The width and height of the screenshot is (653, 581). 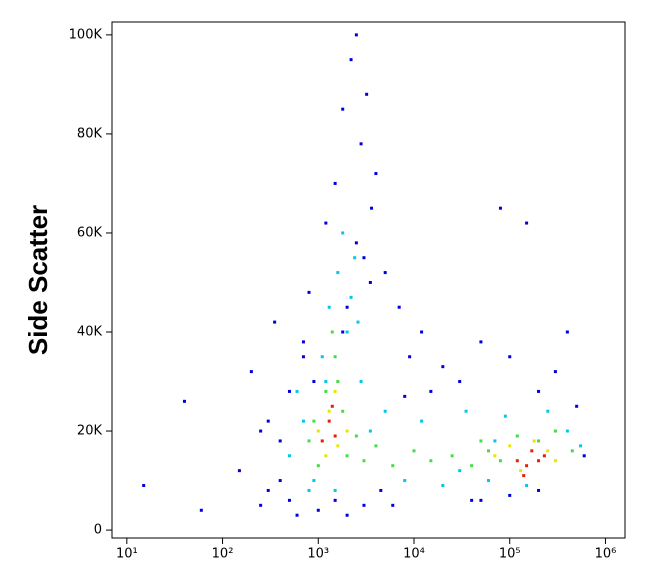 I want to click on y-tick-label: 80K, so click(x=90, y=133).